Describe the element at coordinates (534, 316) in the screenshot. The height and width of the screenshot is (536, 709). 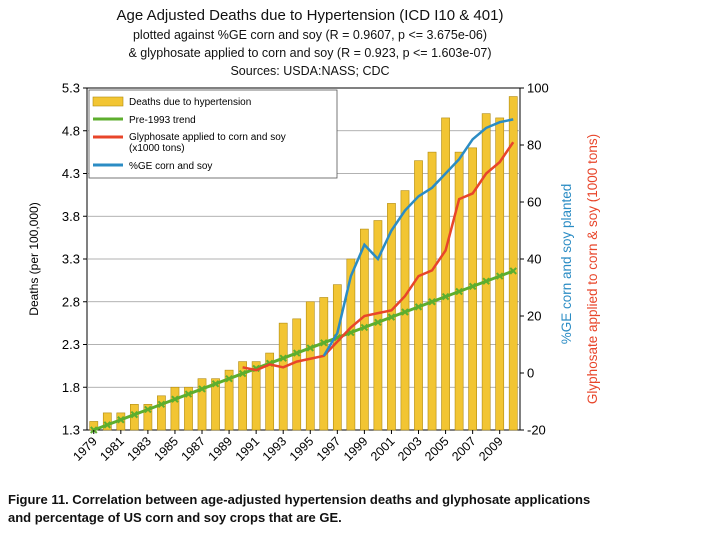
I see `right-tick-label: 20` at that location.